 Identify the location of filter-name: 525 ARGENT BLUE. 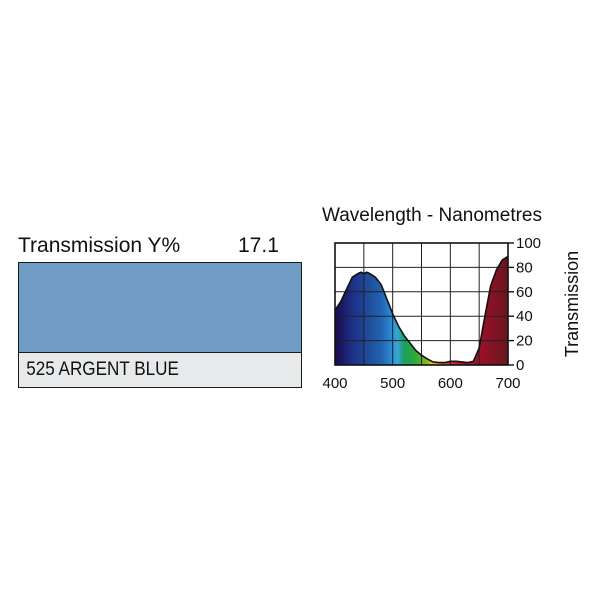
(102, 369).